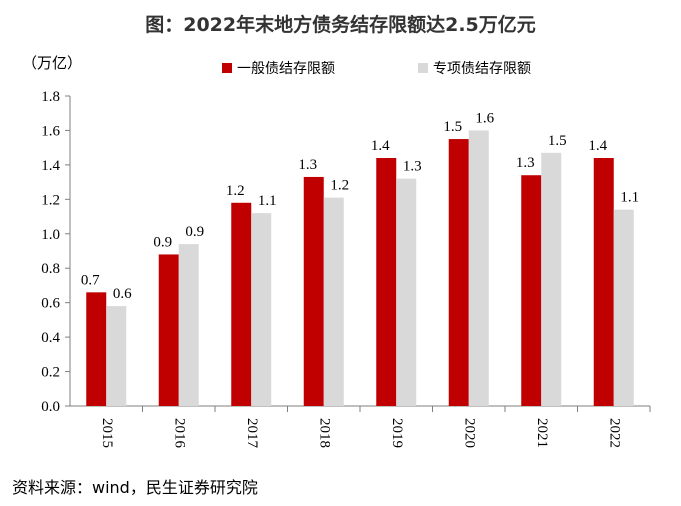  What do you see at coordinates (551, 279) in the screenshot?
I see `bar-special-2021` at bounding box center [551, 279].